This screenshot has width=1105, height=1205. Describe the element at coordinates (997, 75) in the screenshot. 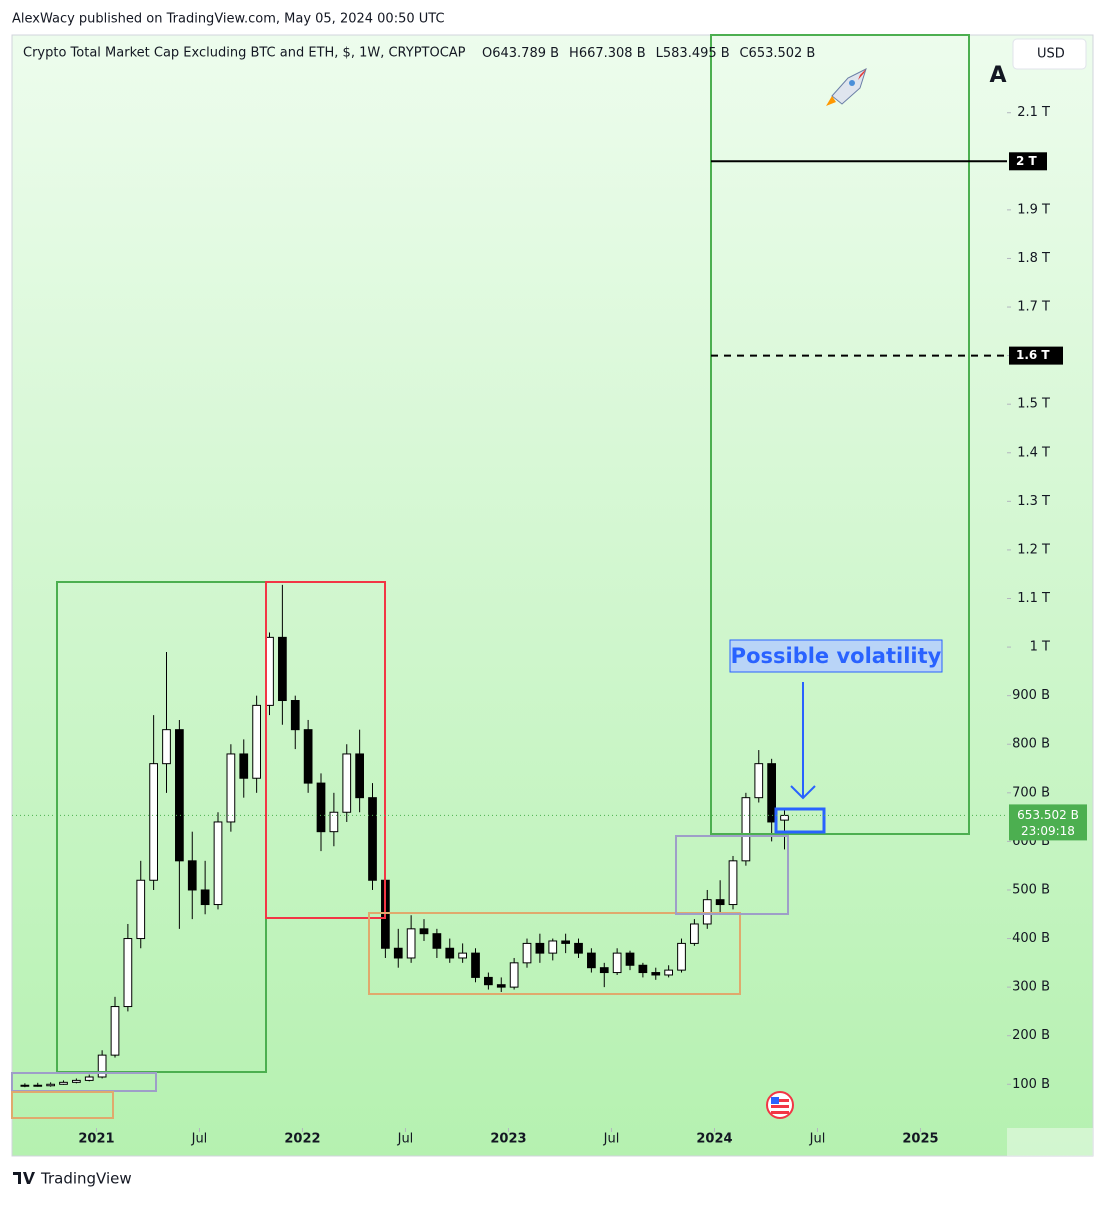

I see `scale-mode: A` at that location.